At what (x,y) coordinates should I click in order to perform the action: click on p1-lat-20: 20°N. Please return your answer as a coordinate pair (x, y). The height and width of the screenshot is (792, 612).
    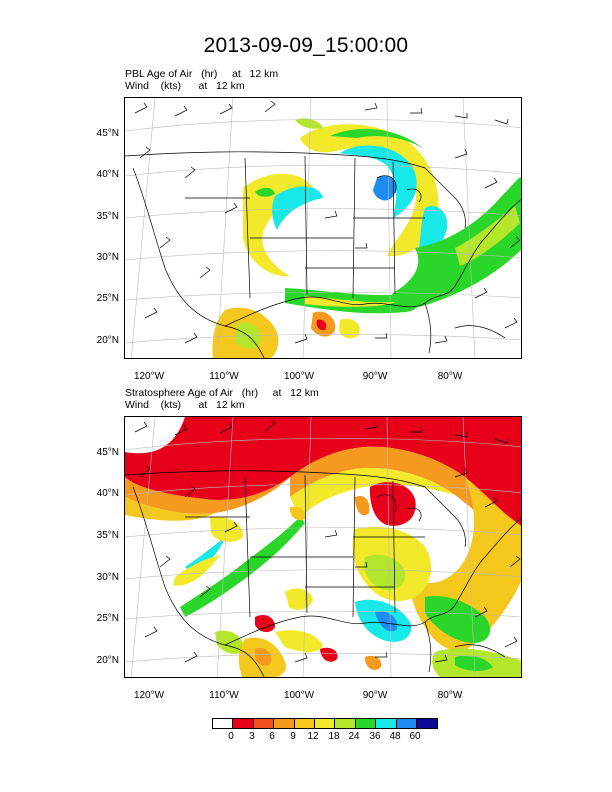
    Looking at the image, I should click on (107, 340).